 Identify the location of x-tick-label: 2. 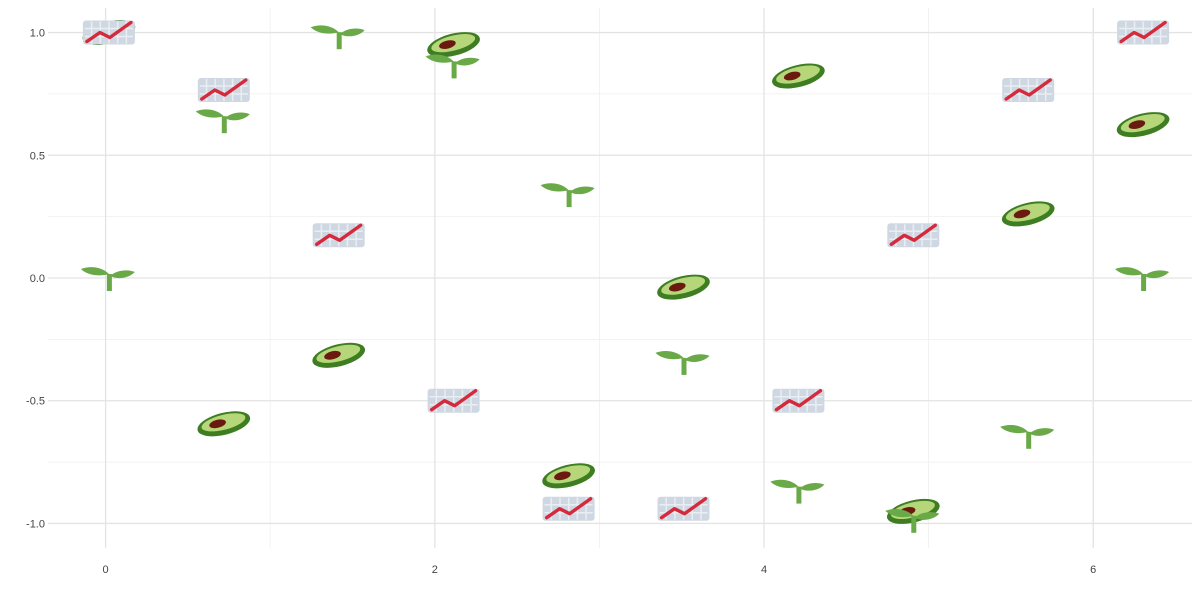
(435, 570).